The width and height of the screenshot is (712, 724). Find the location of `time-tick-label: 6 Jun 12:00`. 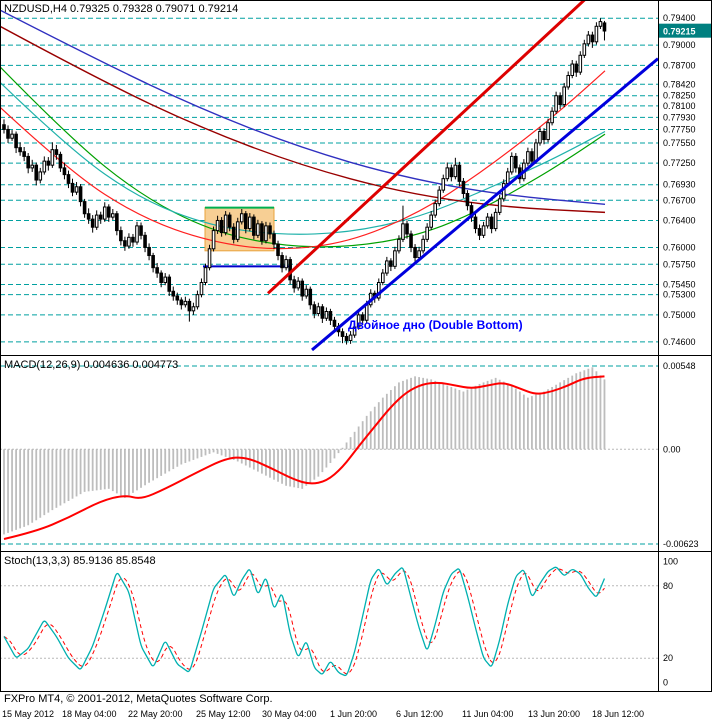

time-tick-label: 6 Jun 12:00 is located at coordinates (420, 714).